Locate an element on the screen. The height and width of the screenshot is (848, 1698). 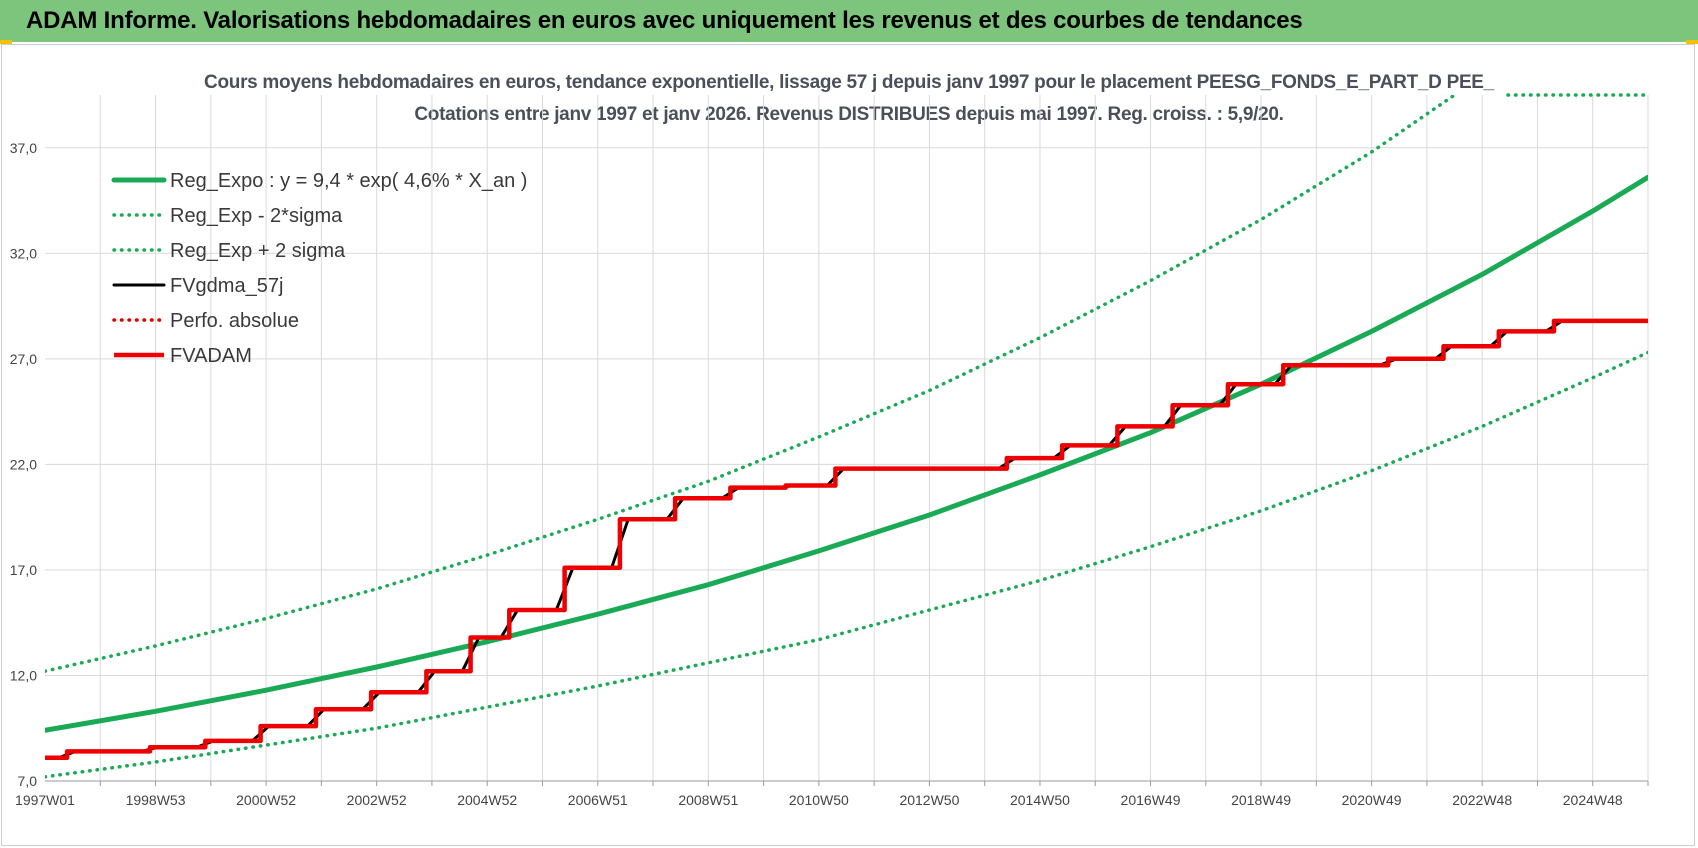
x-tick-label: 2000W52 is located at coordinates (266, 800).